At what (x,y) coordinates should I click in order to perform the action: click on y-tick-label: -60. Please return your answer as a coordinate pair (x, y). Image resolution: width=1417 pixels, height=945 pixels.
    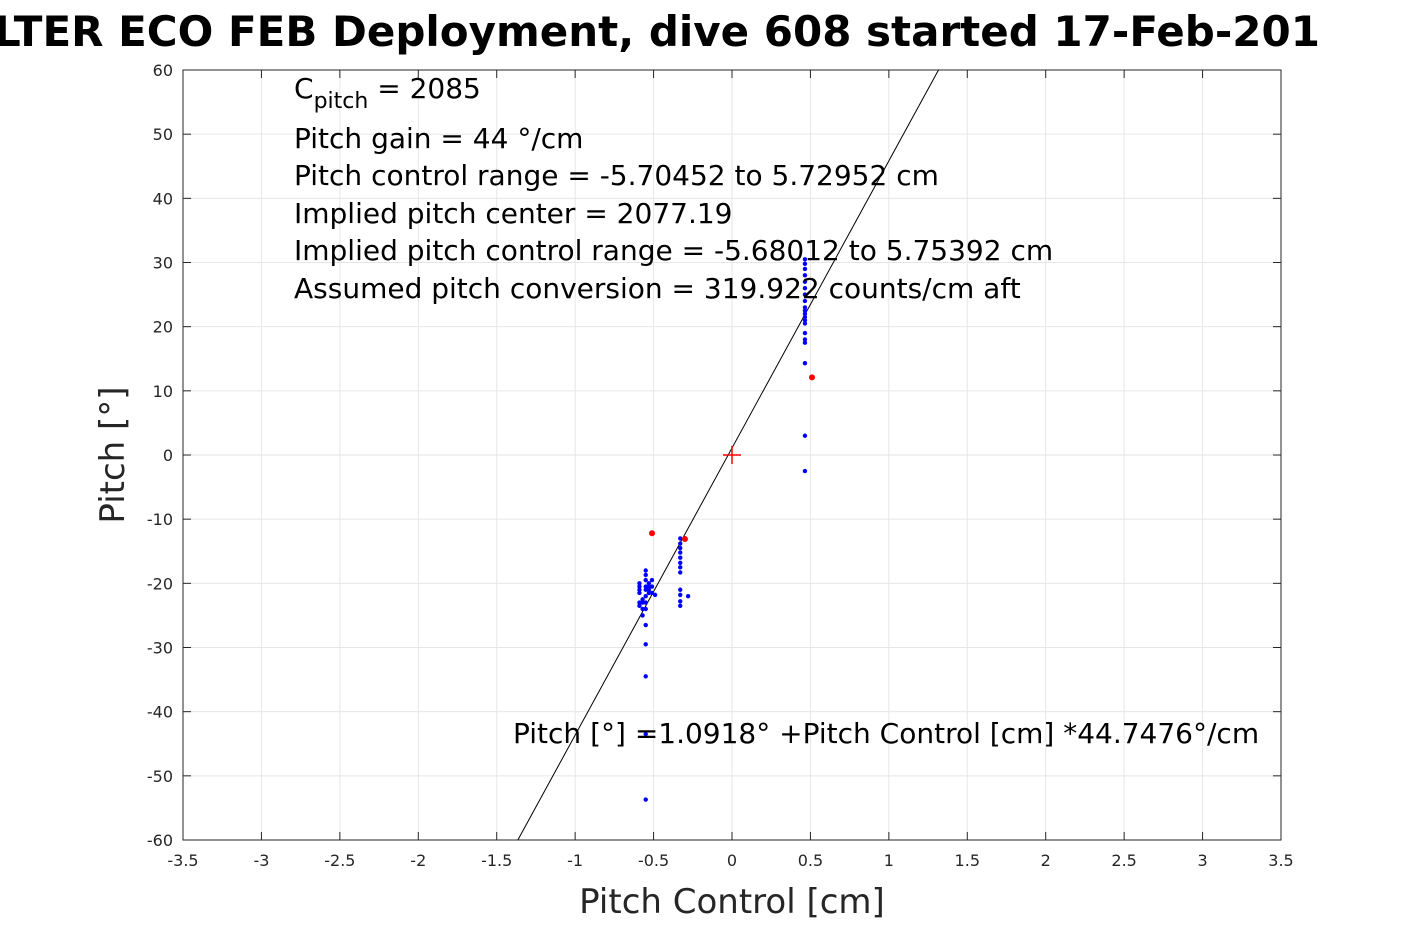
    Looking at the image, I should click on (160, 840).